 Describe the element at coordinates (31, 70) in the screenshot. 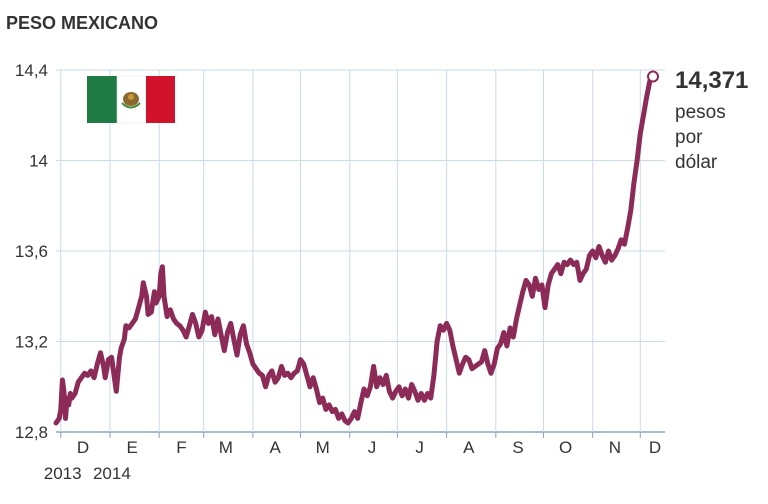

I see `y-tick-label: 14,4` at that location.